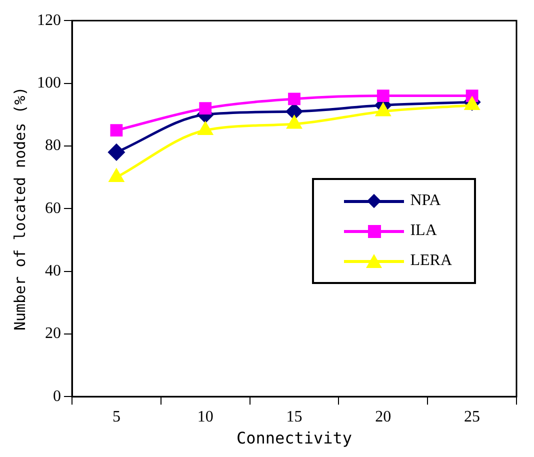 The image size is (534, 457). I want to click on y-tick-label: 60, so click(53, 208).